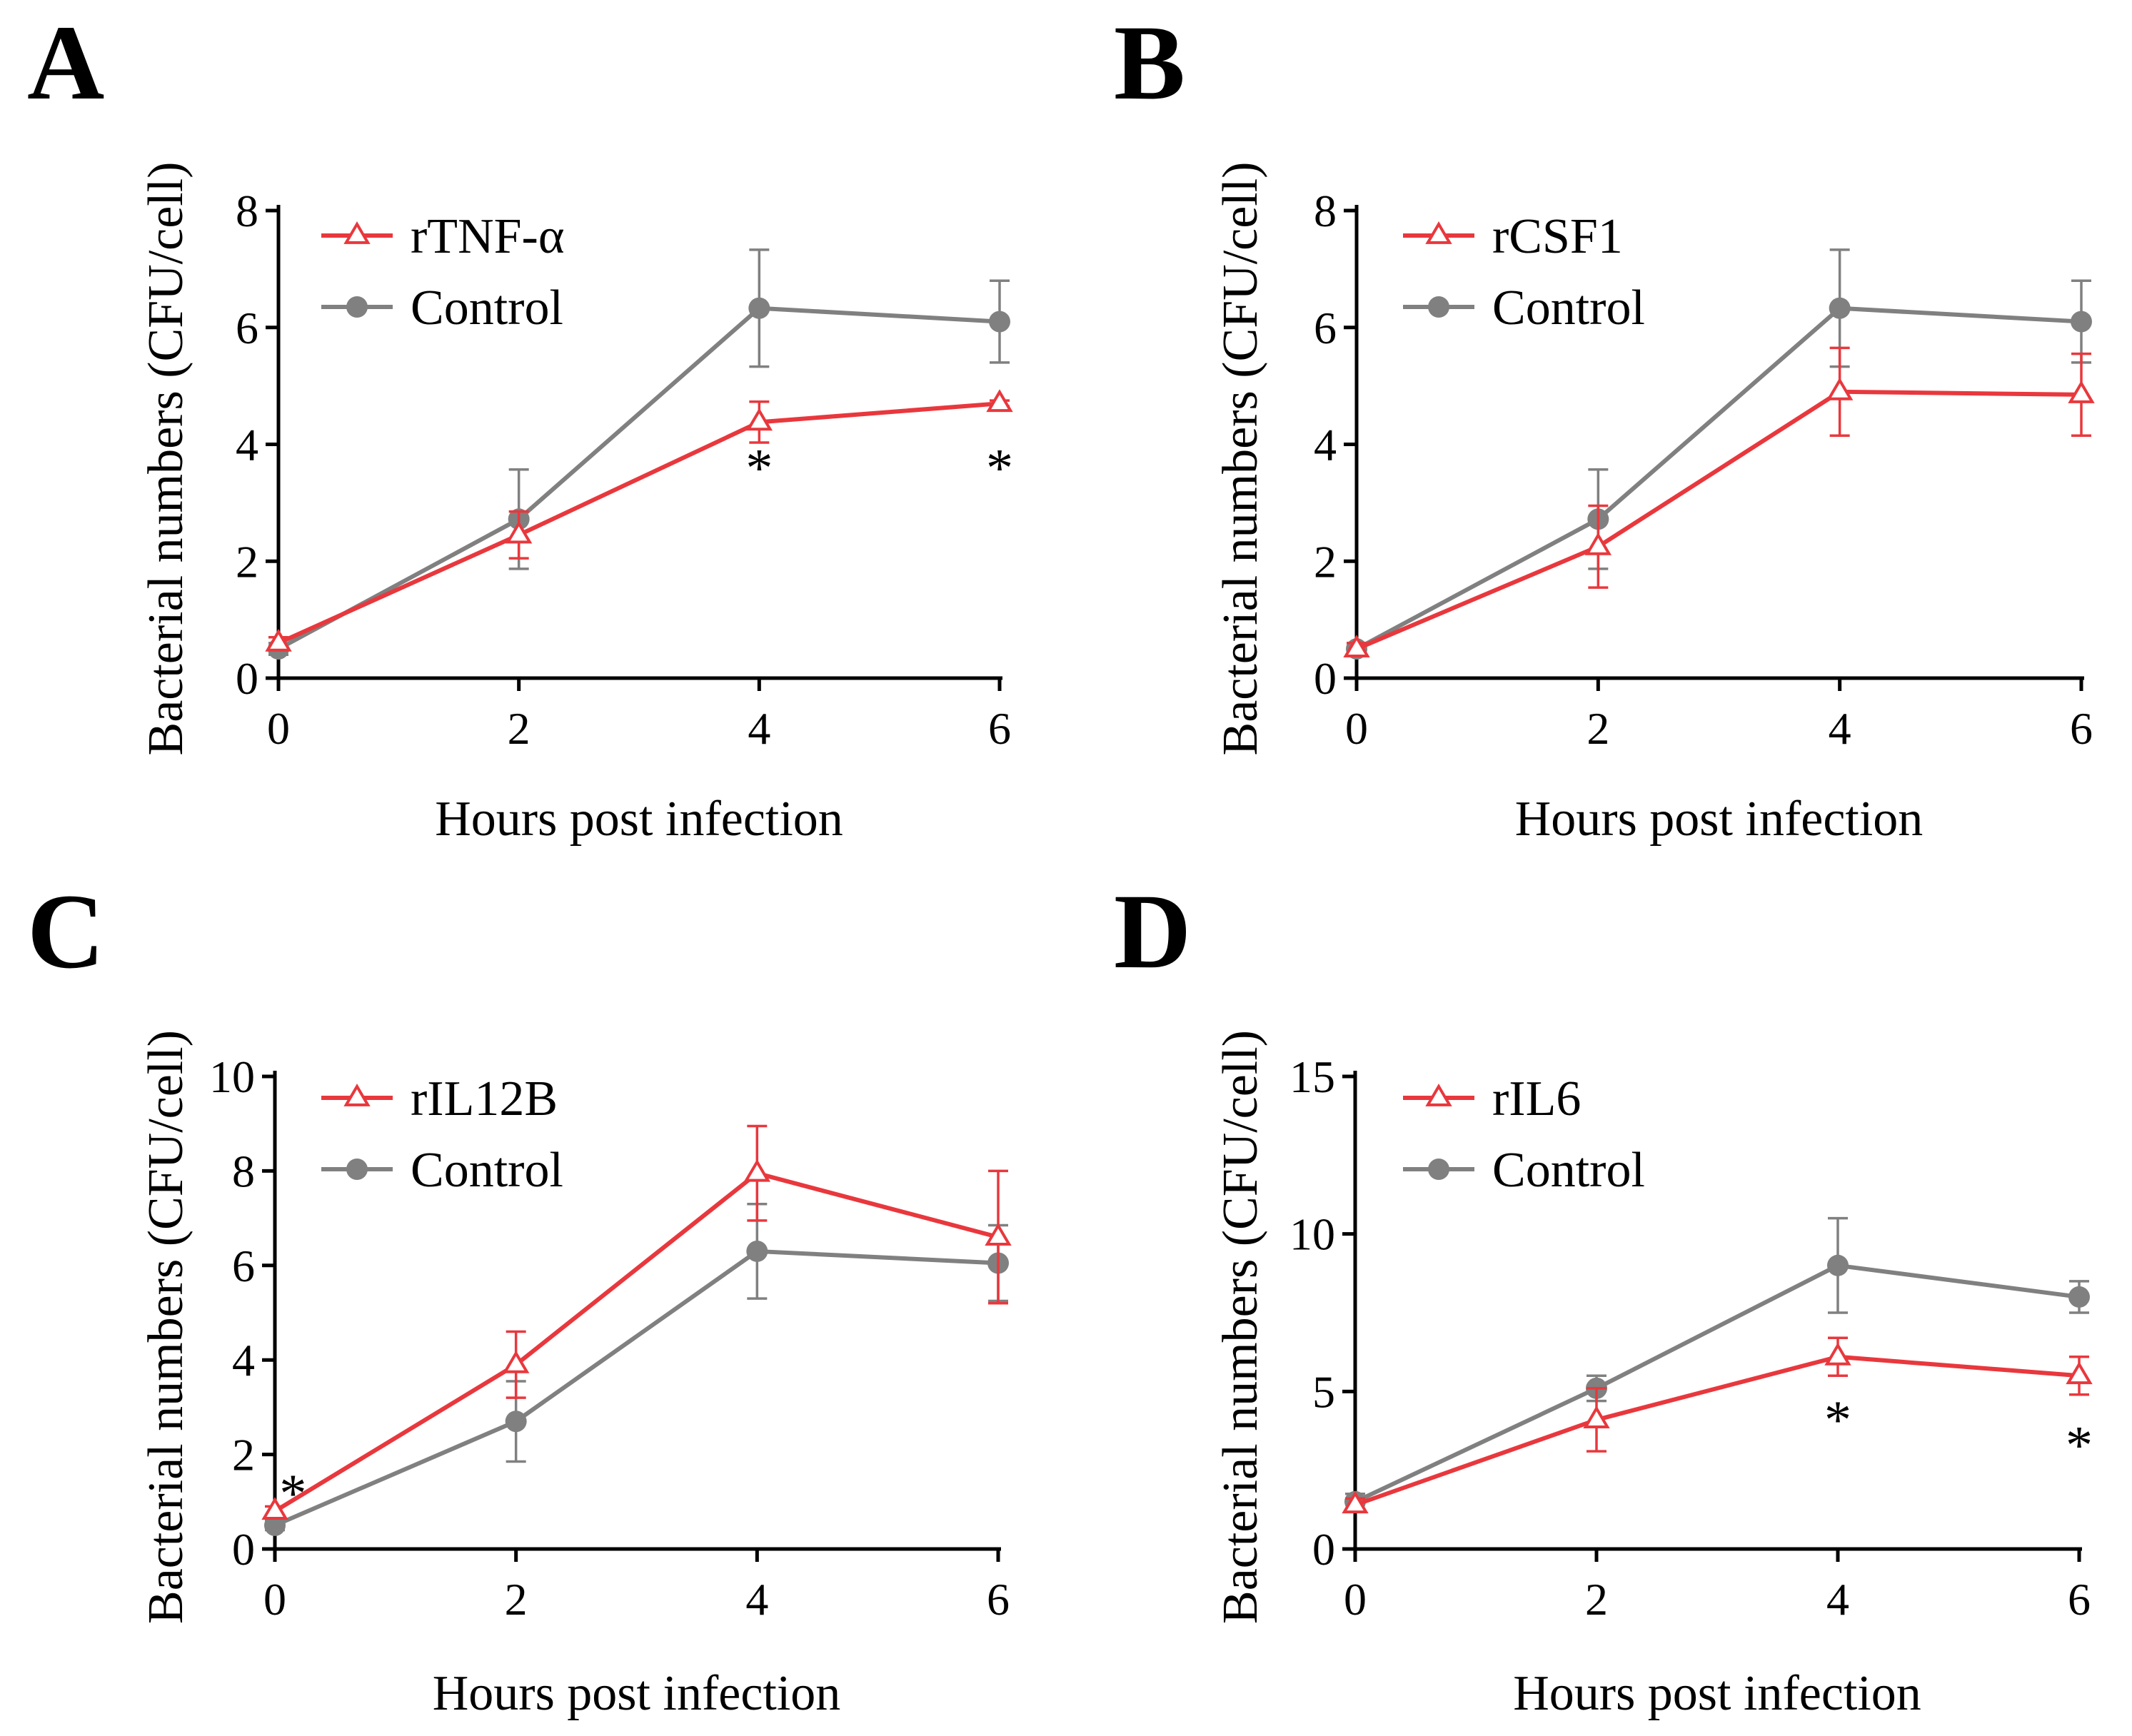 This screenshot has height=1736, width=2132. Describe the element at coordinates (1558, 236) in the screenshot. I see `legend-label: rCSF1` at that location.